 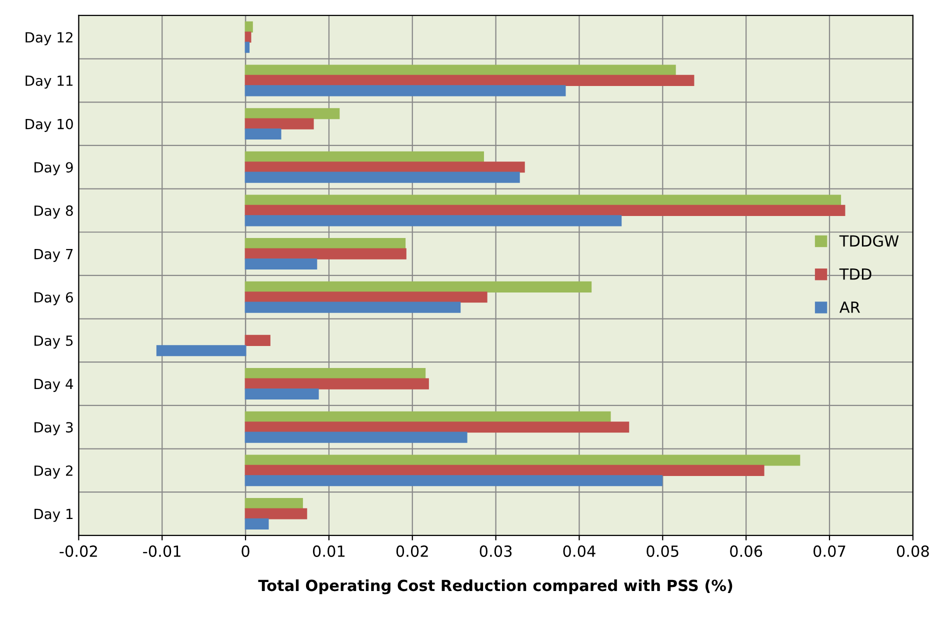 What do you see at coordinates (662, 551) in the screenshot?
I see `x-tick-label: 0.05` at bounding box center [662, 551].